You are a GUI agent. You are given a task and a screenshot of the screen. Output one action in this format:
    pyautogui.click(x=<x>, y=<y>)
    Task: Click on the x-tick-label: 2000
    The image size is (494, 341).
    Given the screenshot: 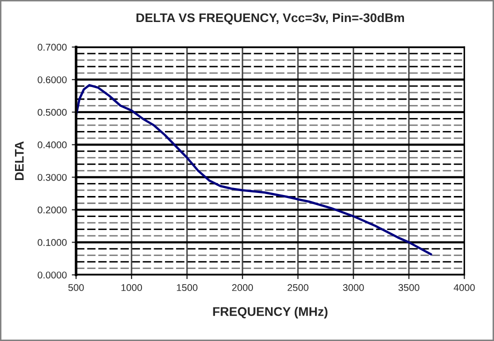 What is the action you would take?
    pyautogui.click(x=242, y=288)
    